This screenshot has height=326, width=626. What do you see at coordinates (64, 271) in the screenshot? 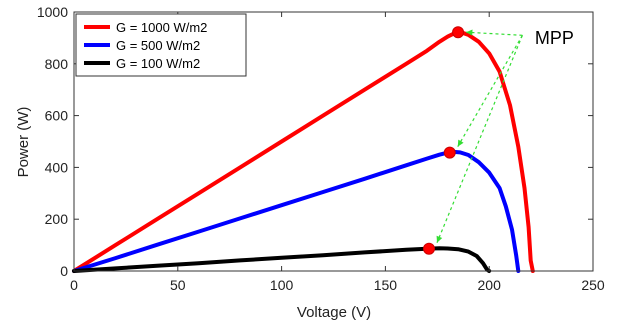
I see `y-tick-label-0: 0` at bounding box center [64, 271].